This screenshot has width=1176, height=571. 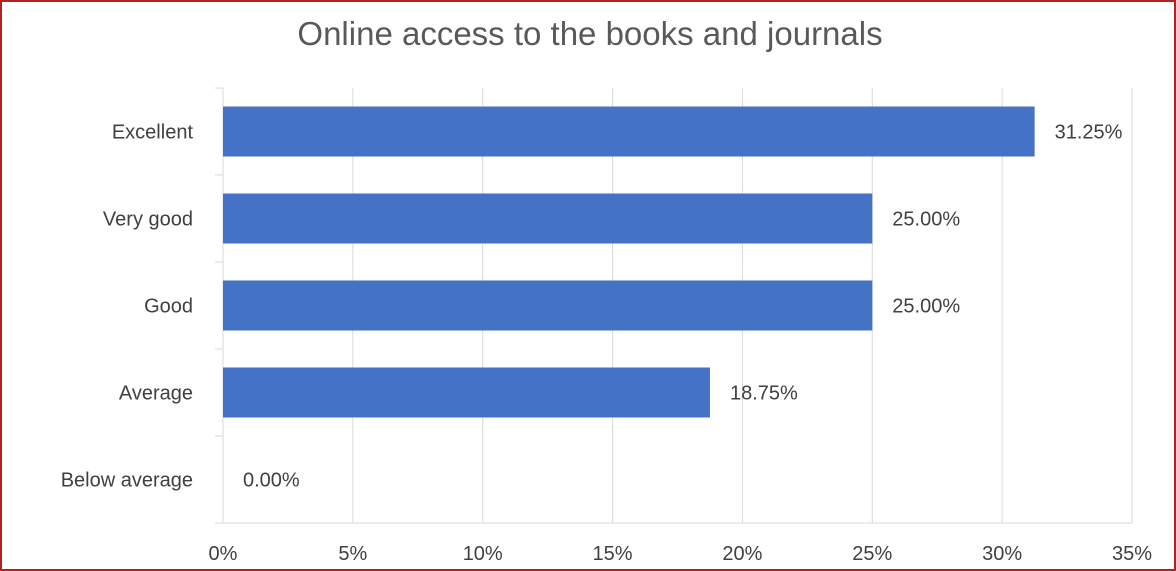 I want to click on category-label: Excellent, so click(x=153, y=133).